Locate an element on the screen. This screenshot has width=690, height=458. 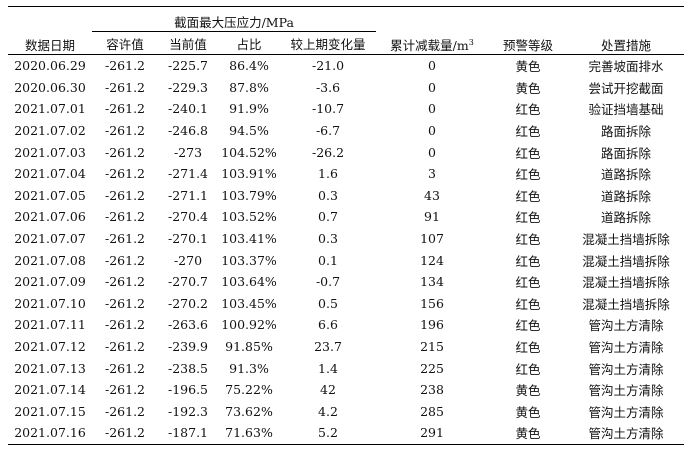
cell-ratio: 94.5% is located at coordinates (249, 131).